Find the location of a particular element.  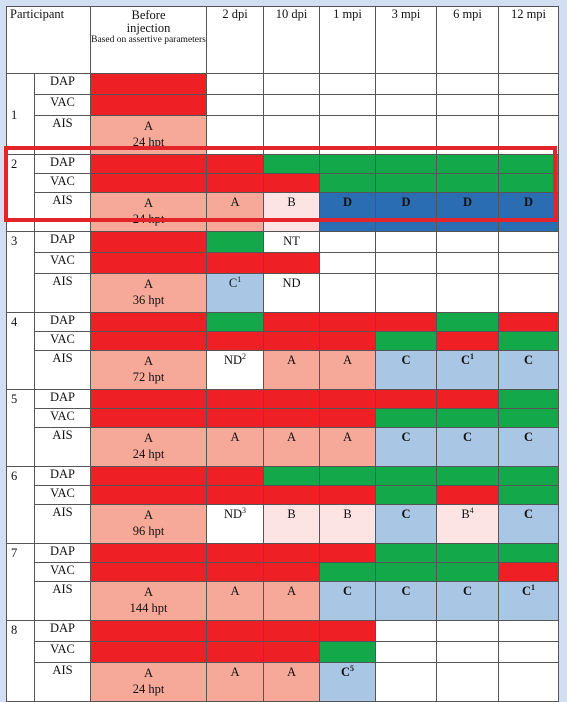

ais-before-cell: A 36 hpt is located at coordinates (148, 293).